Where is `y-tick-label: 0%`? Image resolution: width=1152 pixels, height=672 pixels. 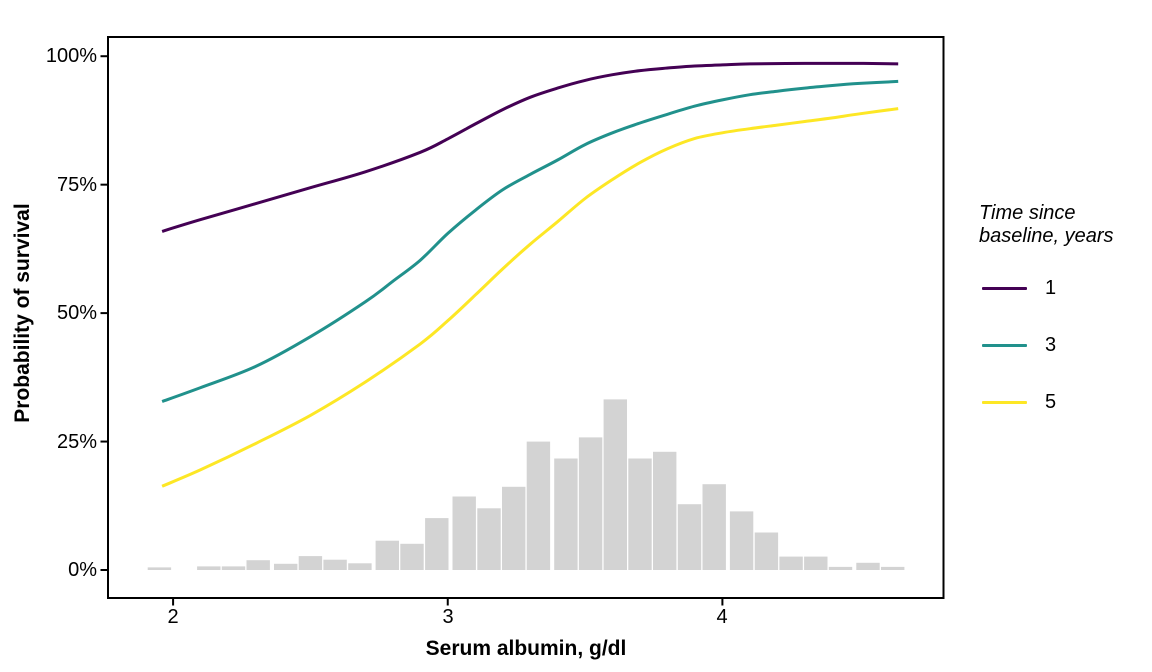 y-tick-label: 0% is located at coordinates (82, 570).